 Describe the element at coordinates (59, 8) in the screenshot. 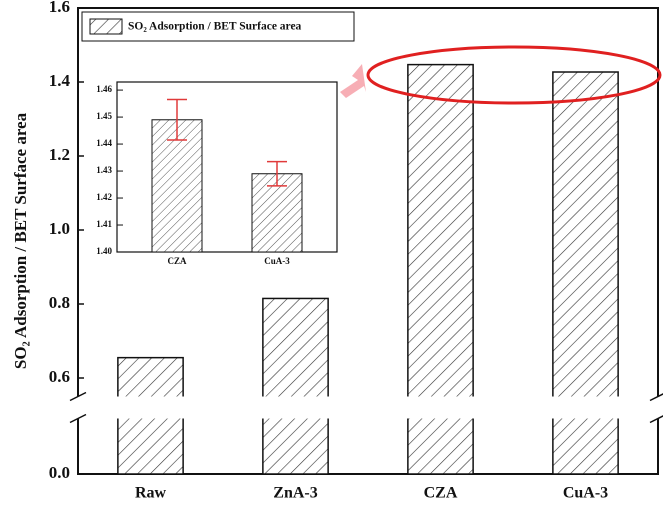

I see `y-tick-label: 1.6` at that location.